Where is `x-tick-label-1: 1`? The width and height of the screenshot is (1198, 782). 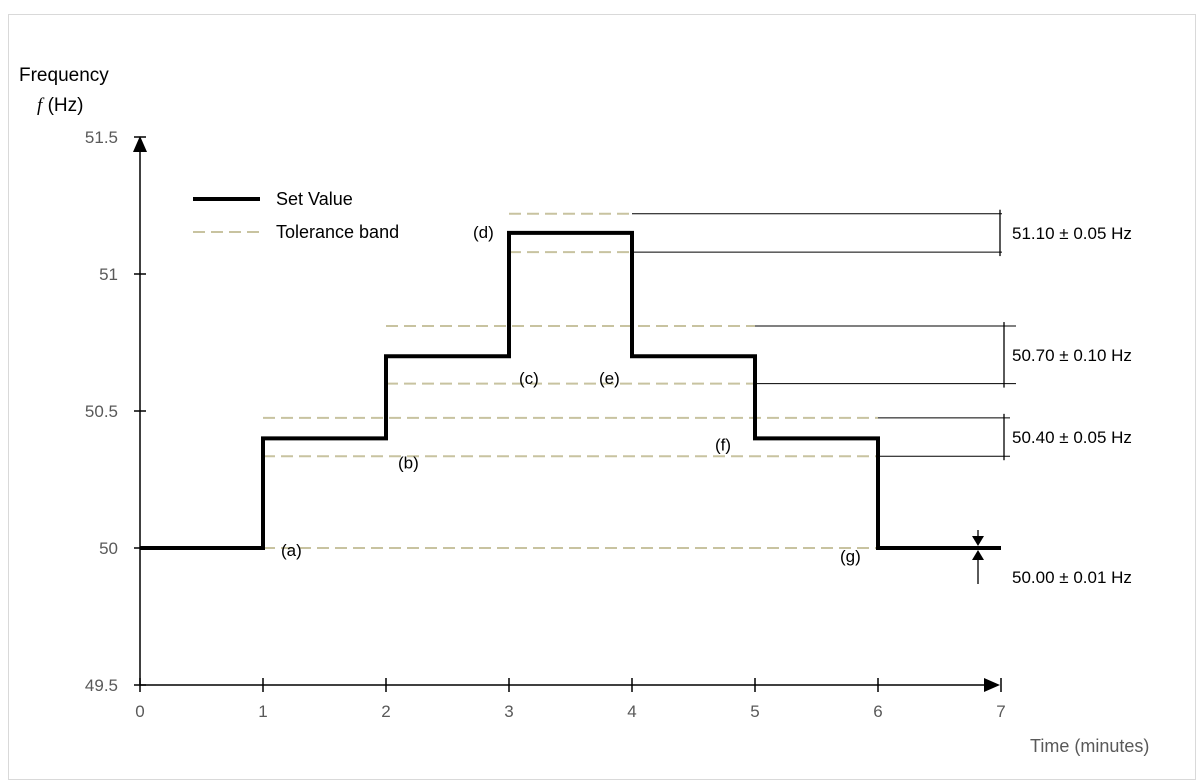 x-tick-label-1: 1 is located at coordinates (262, 711).